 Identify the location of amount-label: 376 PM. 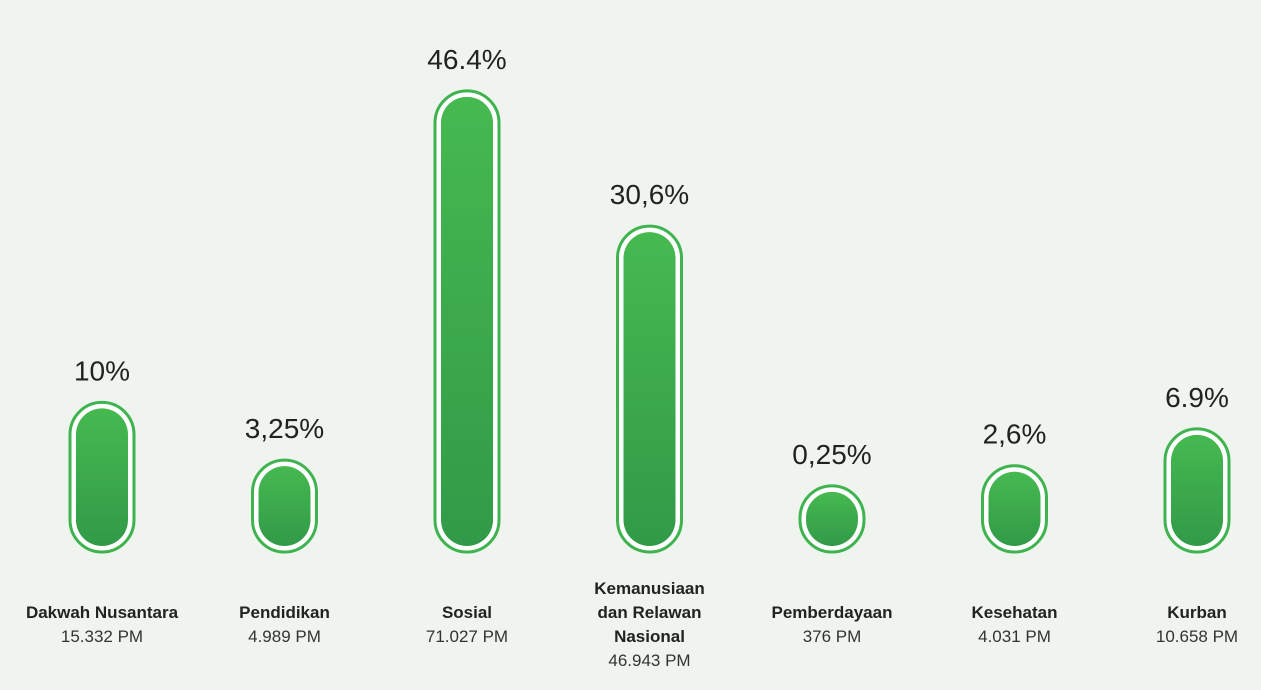
(832, 636).